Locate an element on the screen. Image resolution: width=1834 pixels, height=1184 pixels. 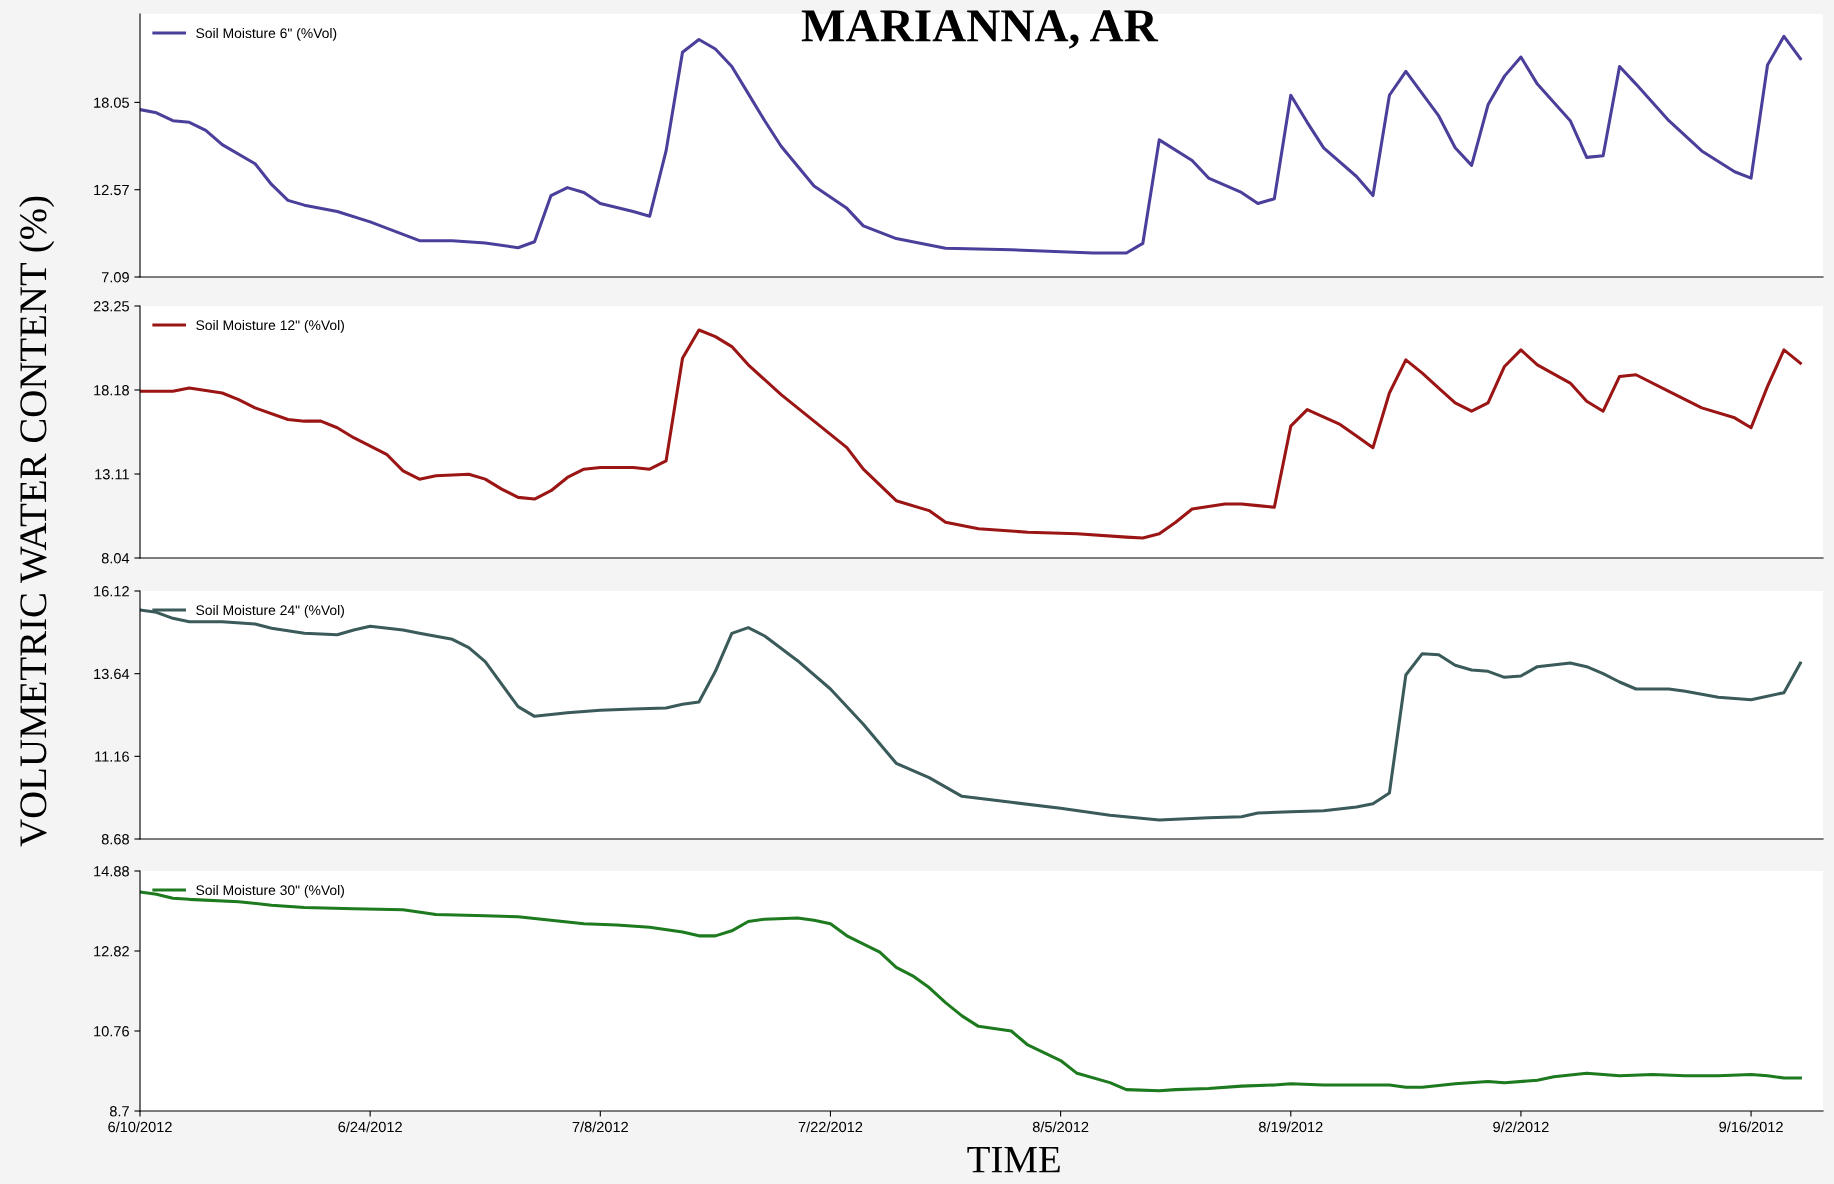
y-tick-label: 12.57 is located at coordinates (111, 190).